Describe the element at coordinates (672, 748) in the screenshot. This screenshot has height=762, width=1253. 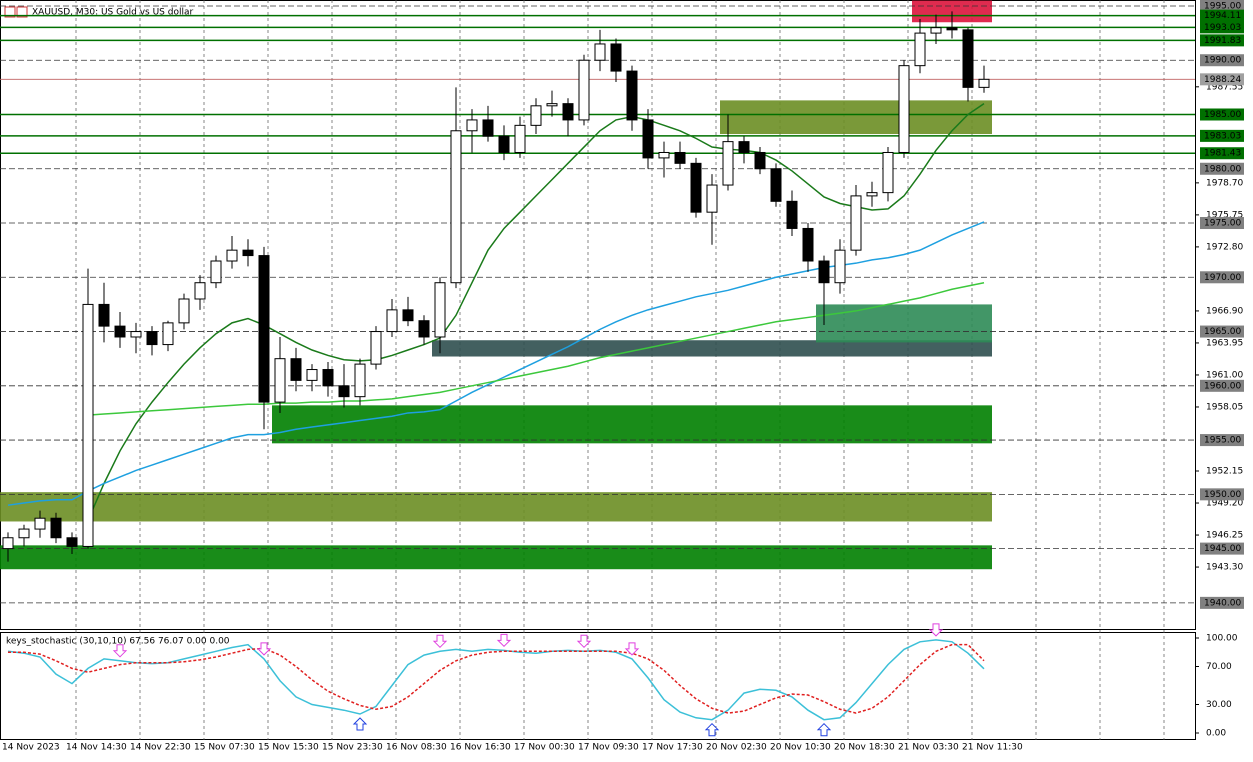
I see `x-tick-label: 17 Nov 17:30` at that location.